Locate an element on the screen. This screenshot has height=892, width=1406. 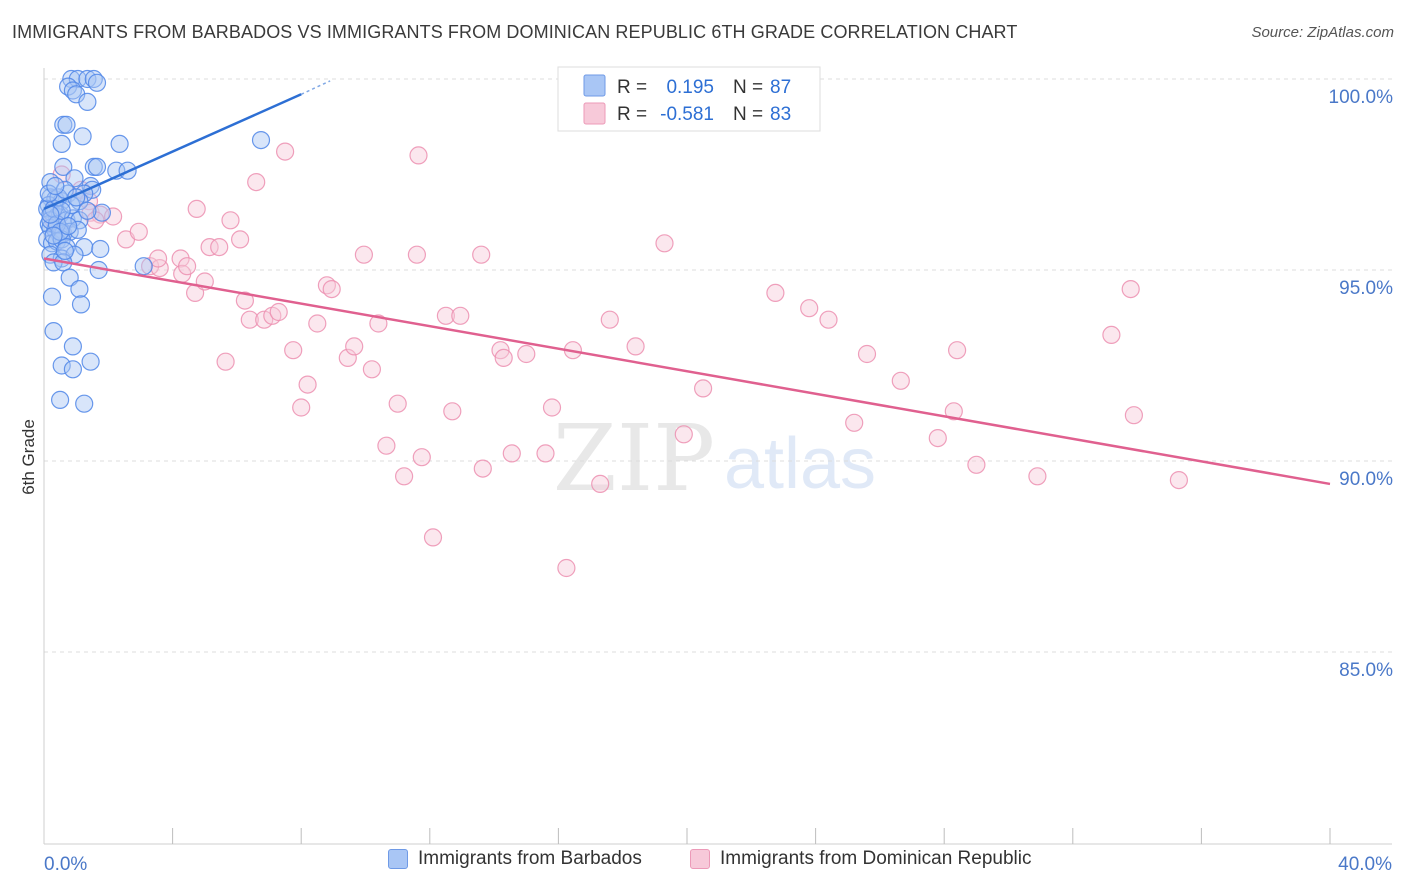
legend-swatch-dominican is located at coordinates (700, 859).